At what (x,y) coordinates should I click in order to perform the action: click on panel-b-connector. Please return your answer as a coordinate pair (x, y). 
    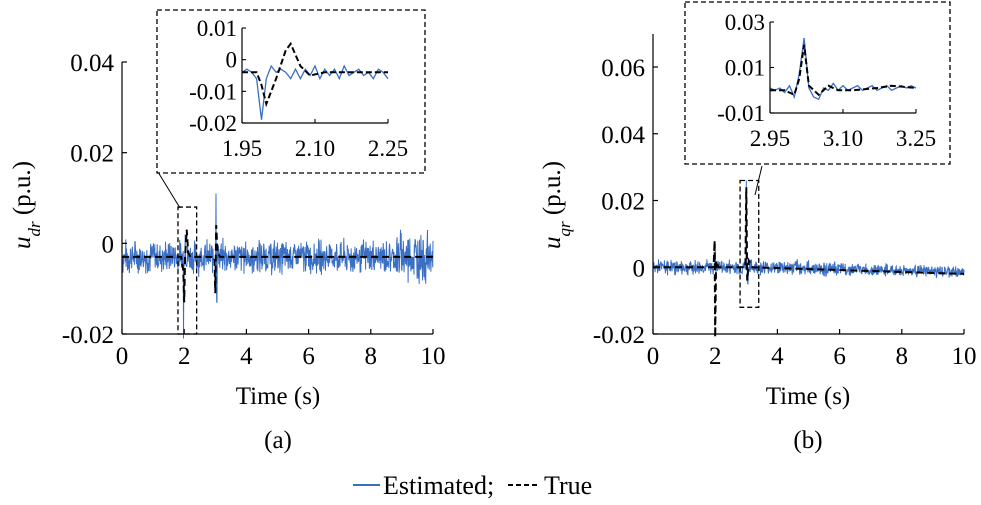
    Looking at the image, I should click on (758, 180).